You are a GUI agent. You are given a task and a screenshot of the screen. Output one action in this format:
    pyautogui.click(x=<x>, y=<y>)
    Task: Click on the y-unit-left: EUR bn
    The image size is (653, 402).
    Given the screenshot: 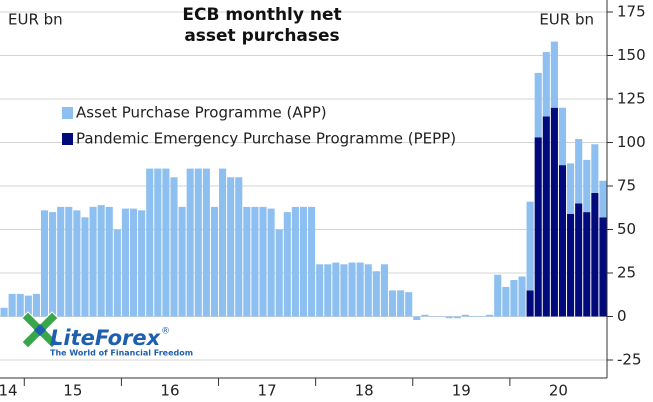 What is the action you would take?
    pyautogui.click(x=35, y=20)
    